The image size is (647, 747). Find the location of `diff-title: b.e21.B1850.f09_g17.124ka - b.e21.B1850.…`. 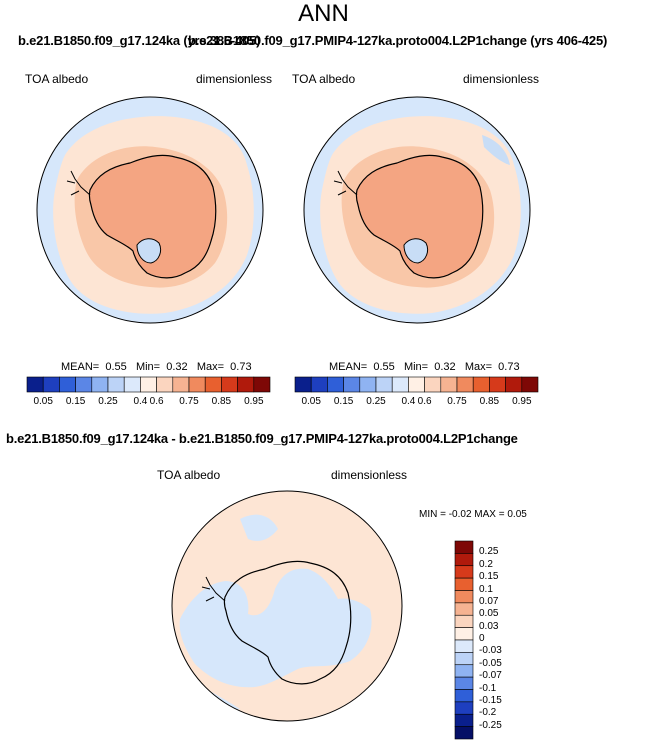

diff-title: b.e21.B1850.f09_g17.124ka - b.e21.B1850.… is located at coordinates (262, 438).